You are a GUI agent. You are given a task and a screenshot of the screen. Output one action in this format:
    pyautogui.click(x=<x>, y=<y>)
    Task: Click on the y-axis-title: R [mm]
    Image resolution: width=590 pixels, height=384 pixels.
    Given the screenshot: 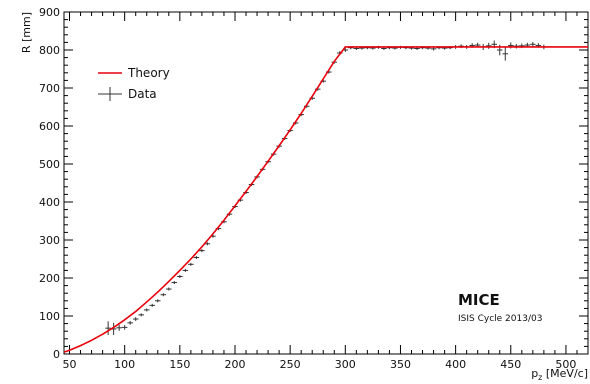 What is the action you would take?
    pyautogui.click(x=26, y=32)
    